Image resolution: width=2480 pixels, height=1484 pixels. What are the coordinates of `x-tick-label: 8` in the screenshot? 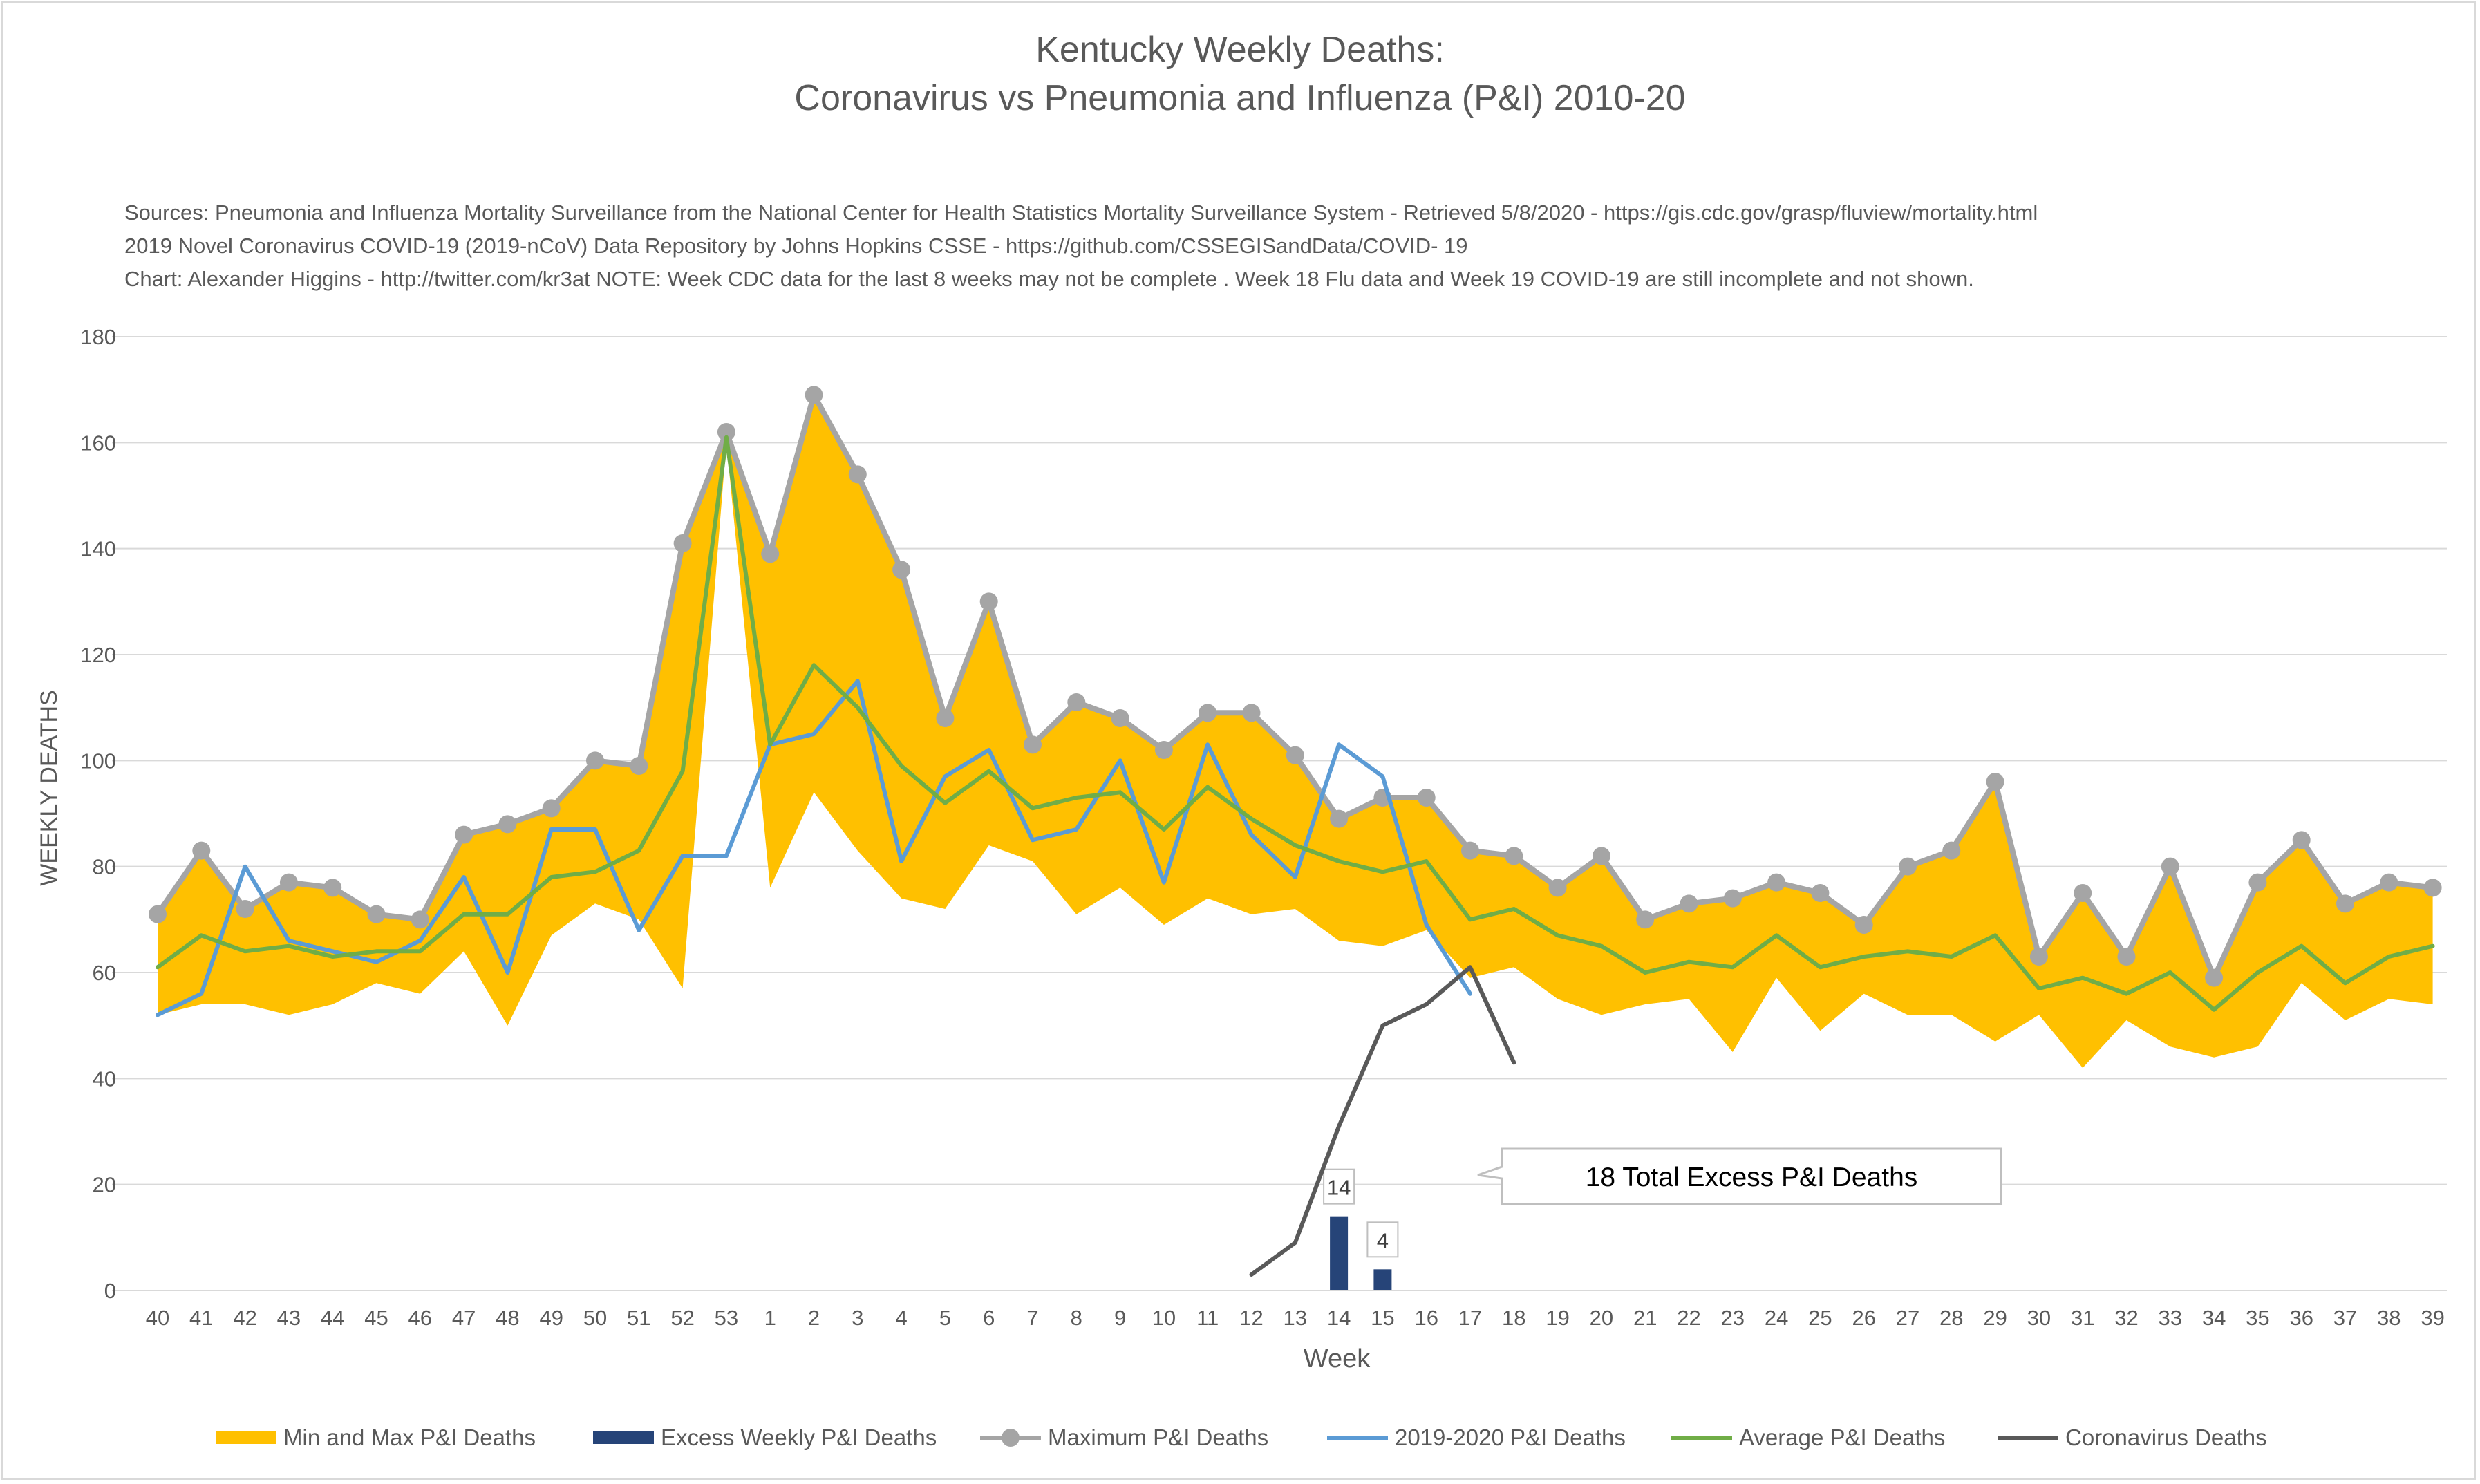 It's located at (1076, 1318).